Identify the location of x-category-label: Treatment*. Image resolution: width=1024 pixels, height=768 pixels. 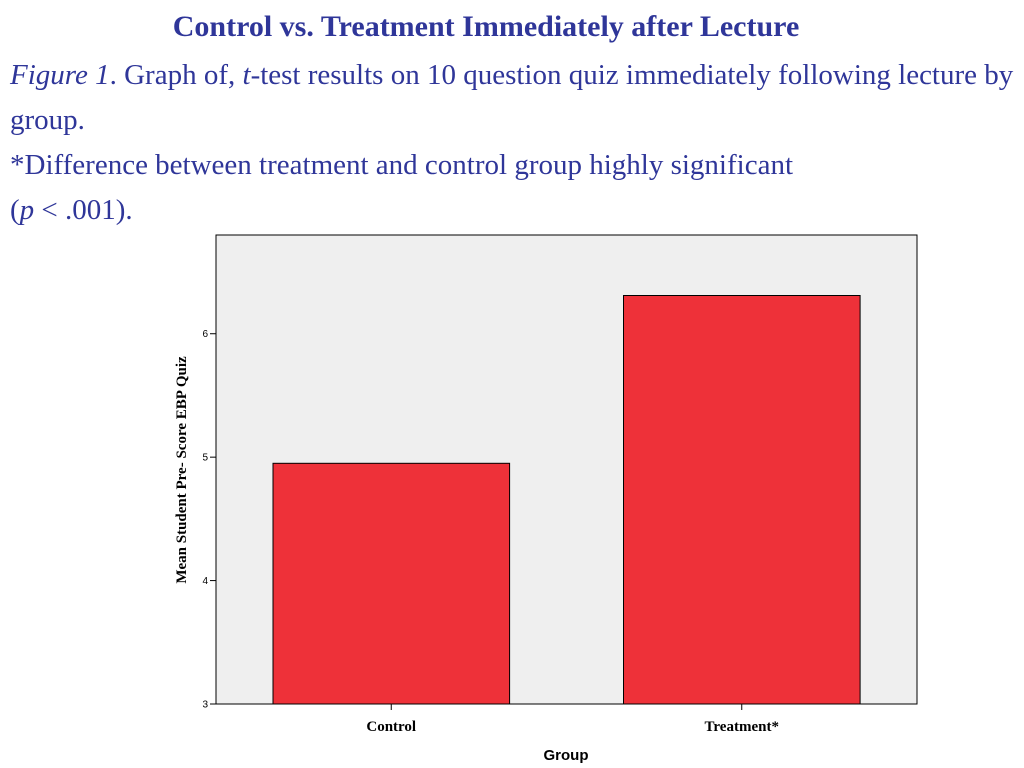
(742, 727).